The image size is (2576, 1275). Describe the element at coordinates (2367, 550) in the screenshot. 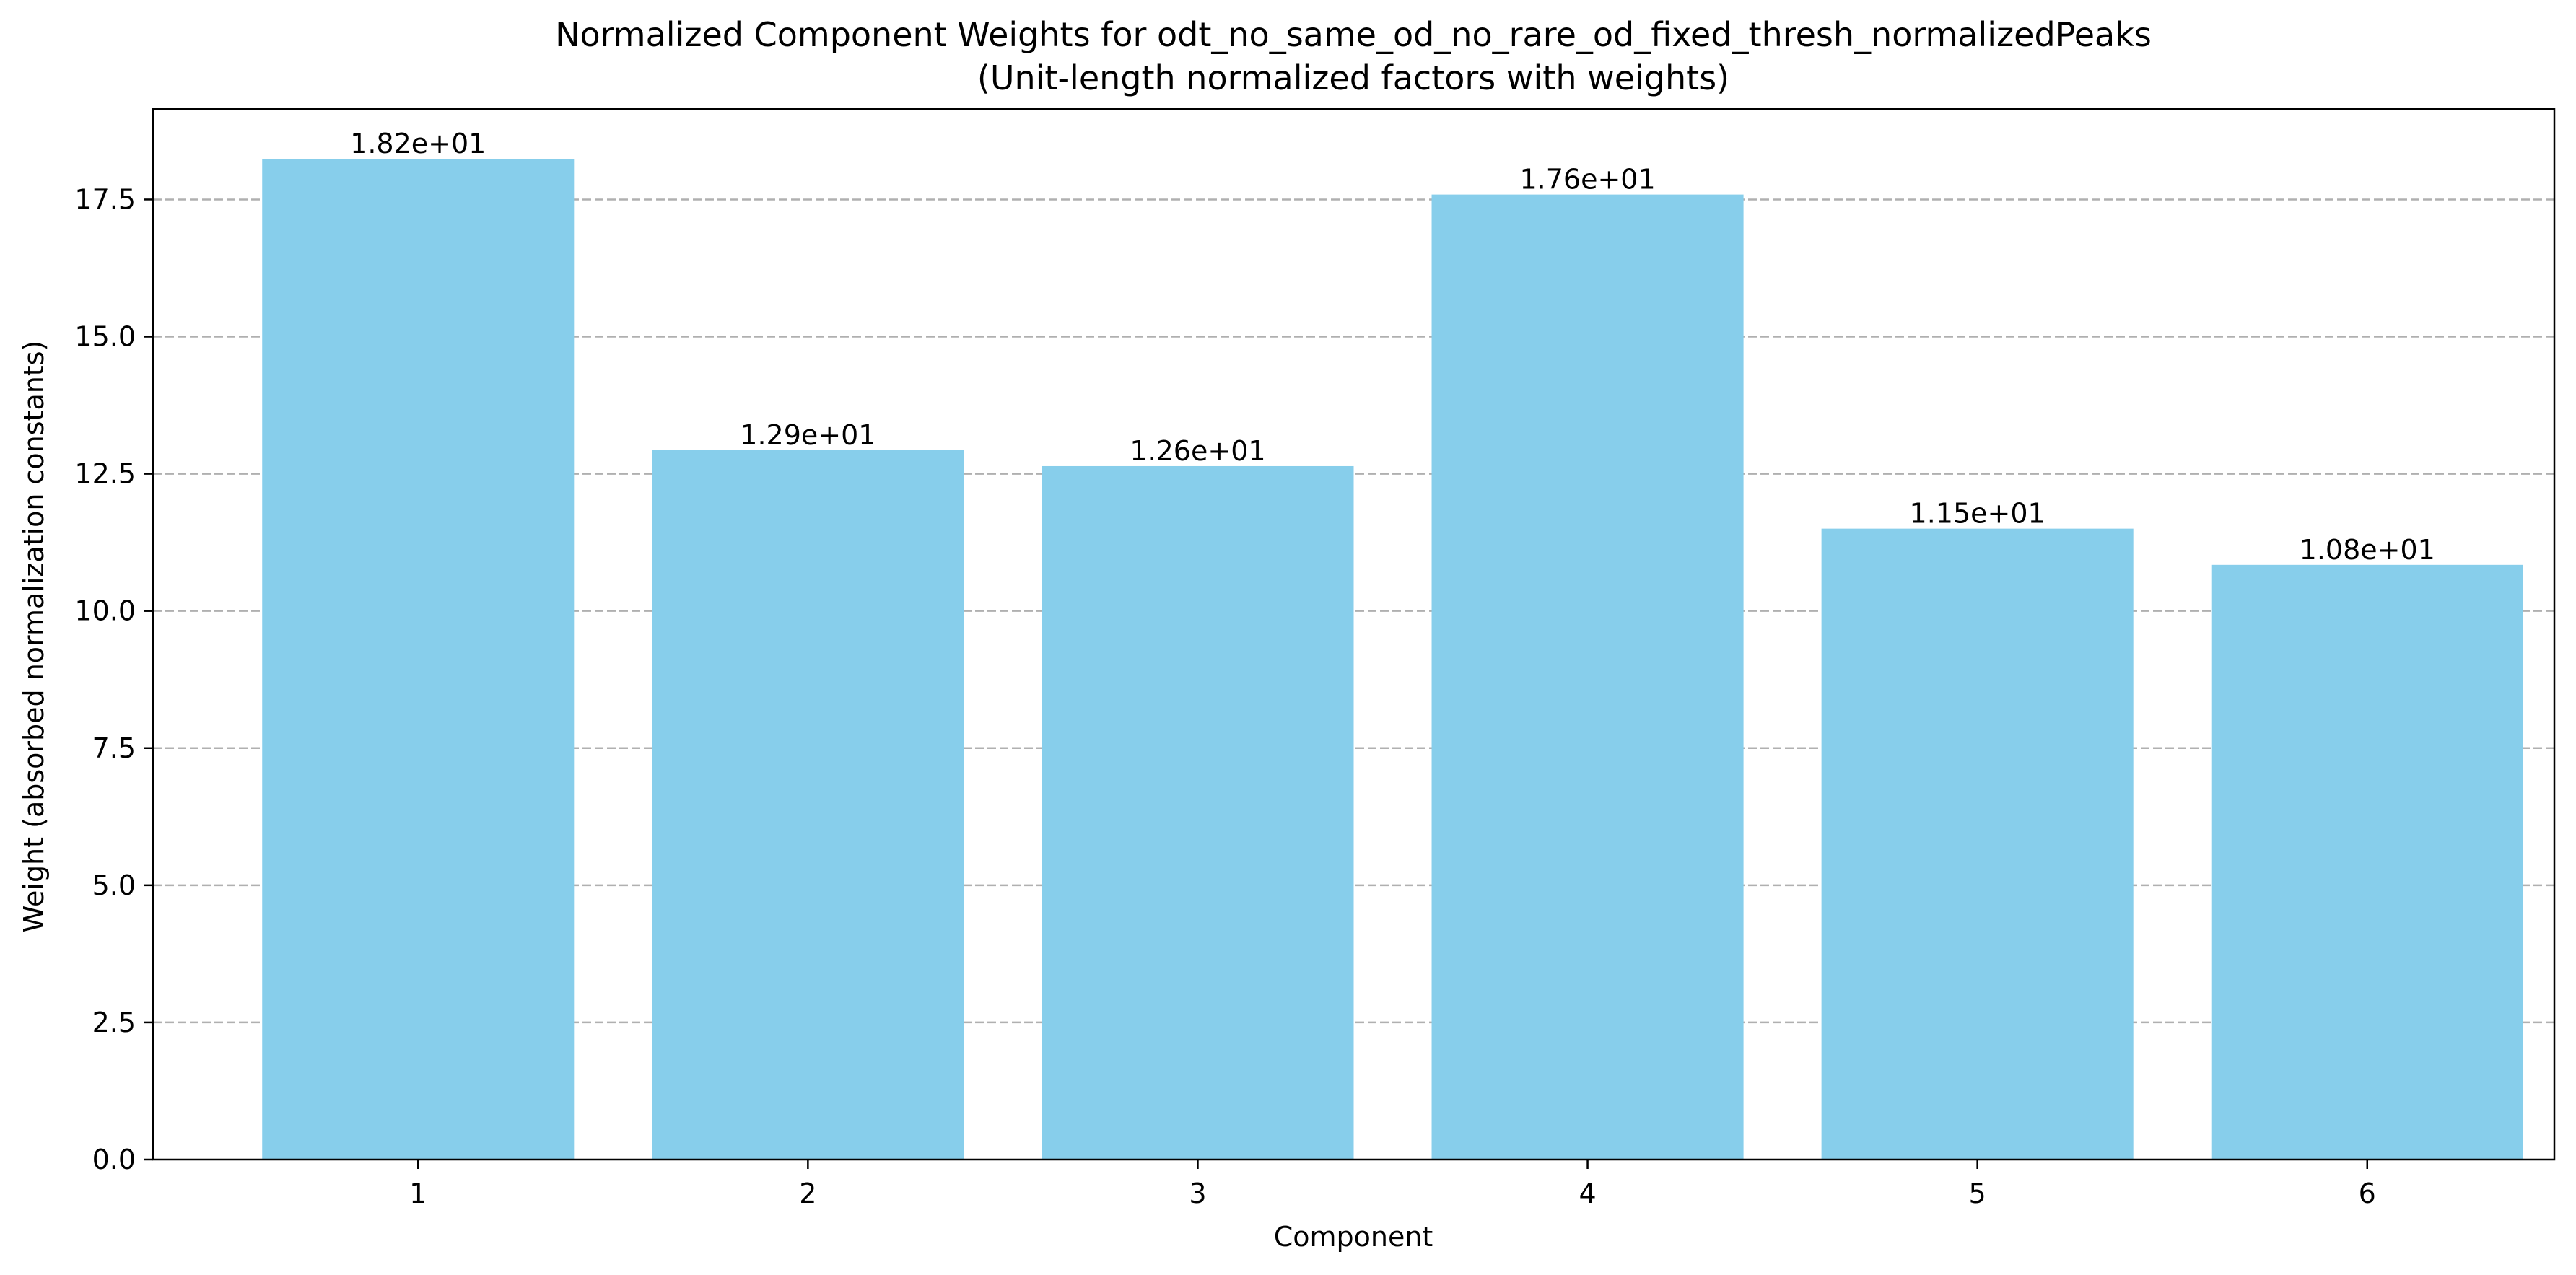

I see `bar-value-label: 1.08e+01` at that location.